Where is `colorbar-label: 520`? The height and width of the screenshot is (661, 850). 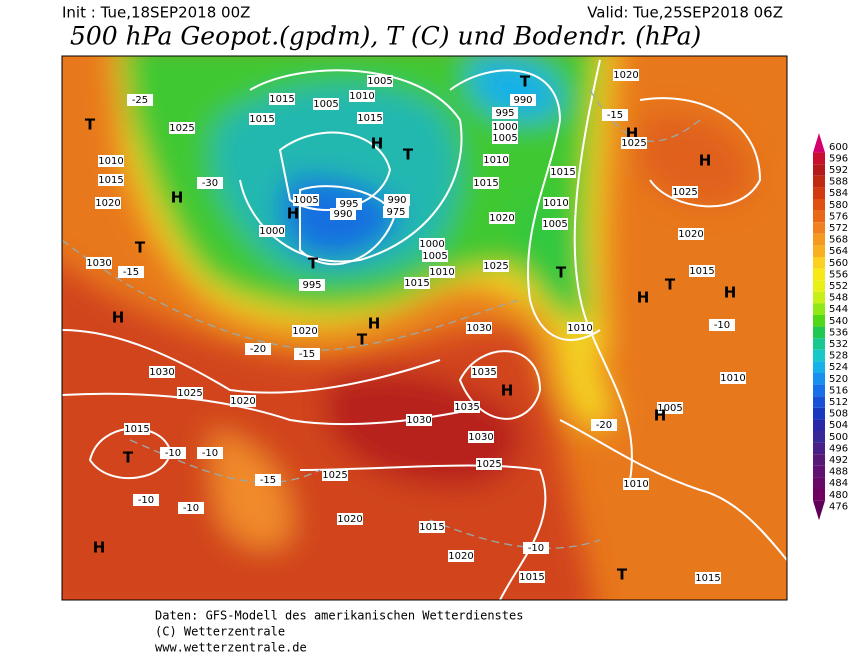
colorbar-label: 520 is located at coordinates (838, 379).